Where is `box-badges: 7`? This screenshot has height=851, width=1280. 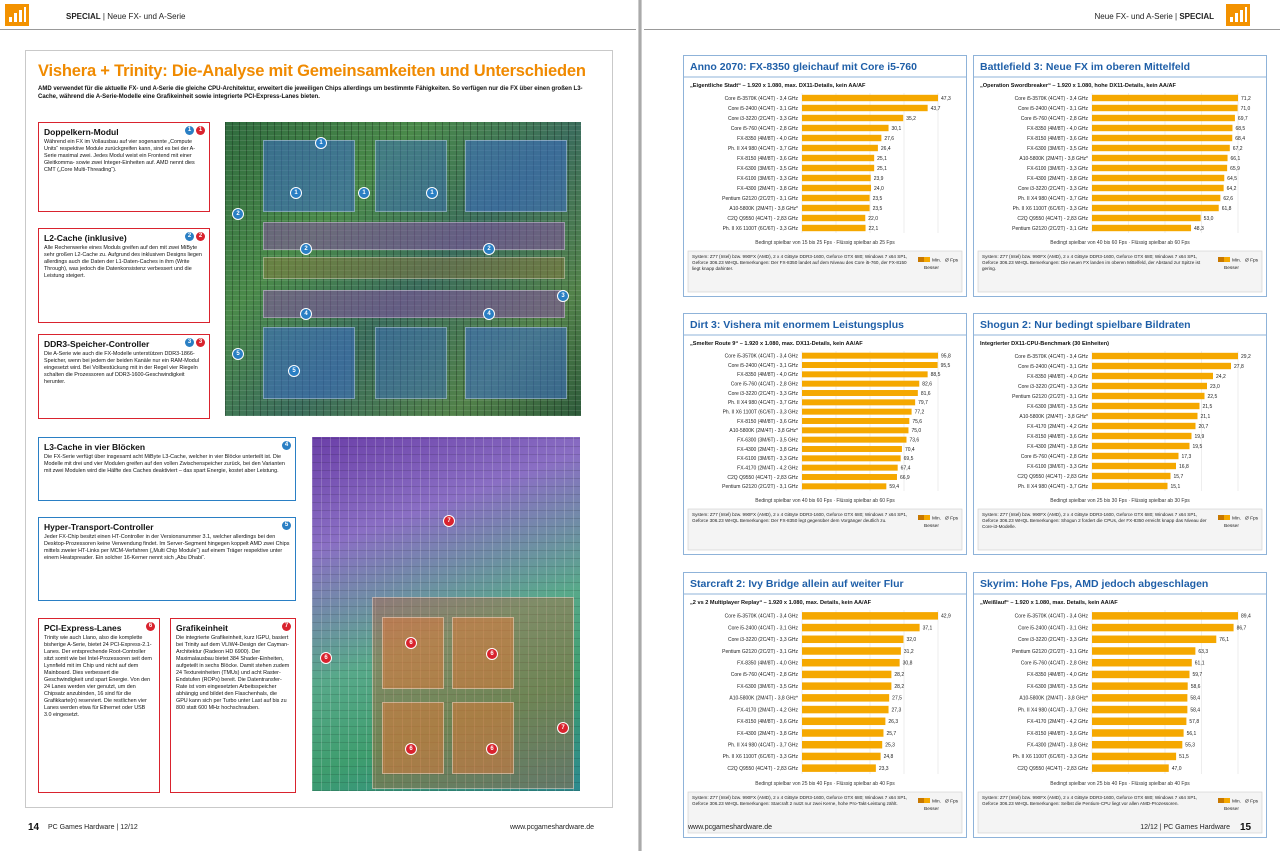
box-badges: 7 is located at coordinates (286, 626).